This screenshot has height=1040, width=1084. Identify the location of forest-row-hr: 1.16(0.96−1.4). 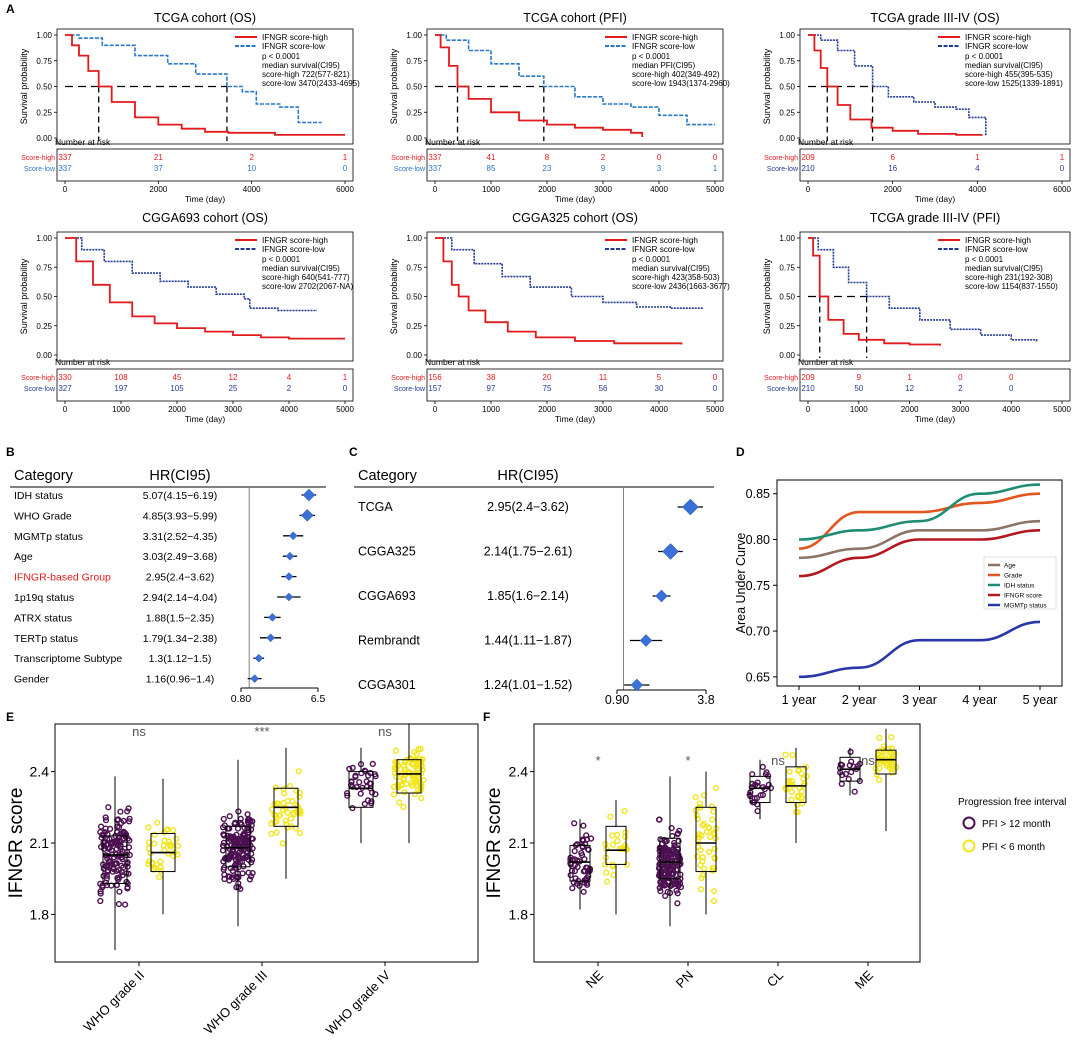
(180, 680).